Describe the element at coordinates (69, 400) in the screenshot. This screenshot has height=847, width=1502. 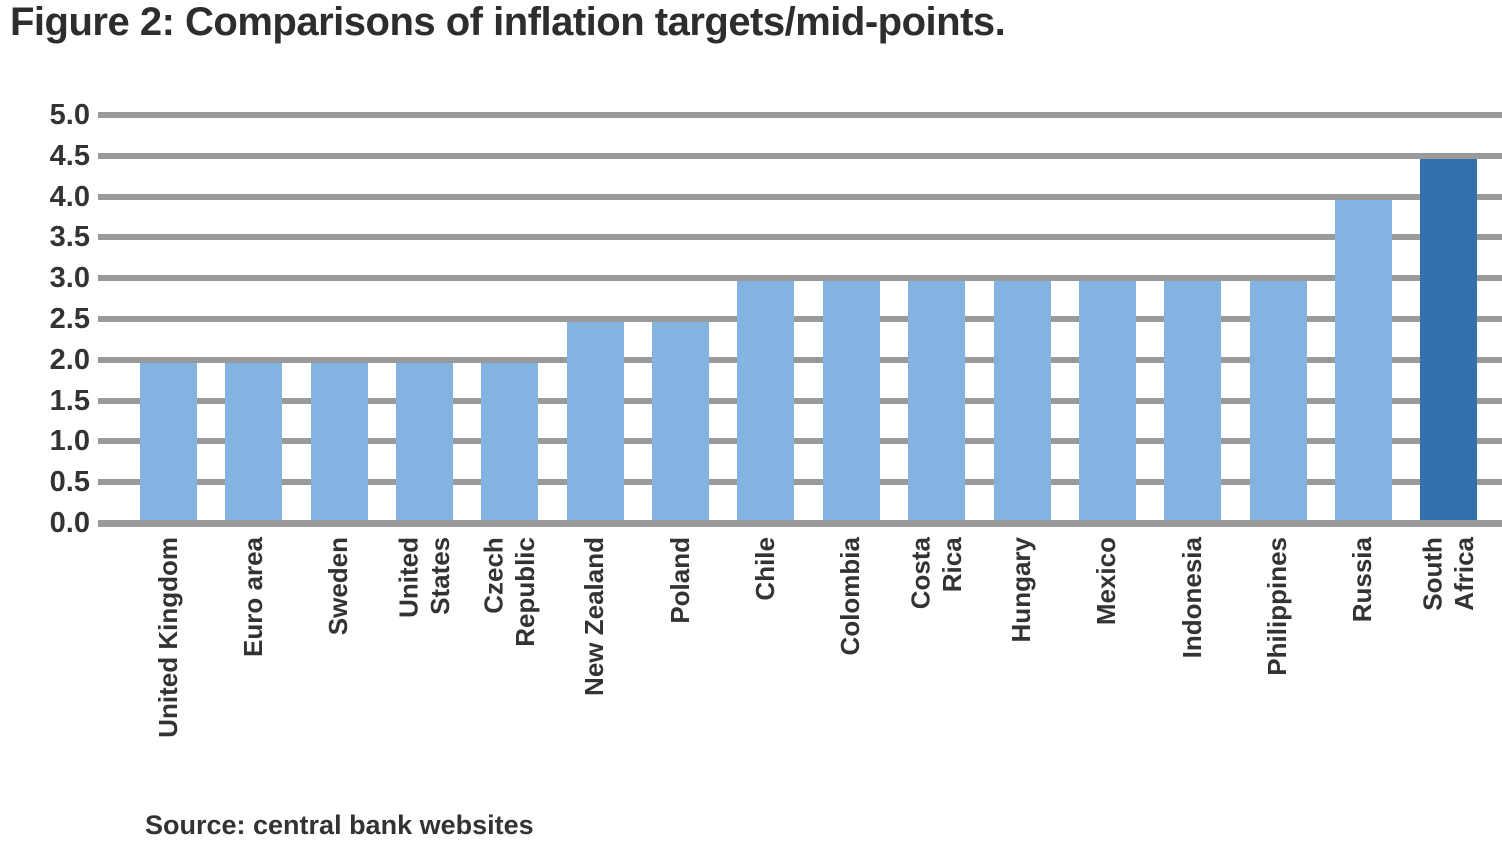
I see `y-axis-tick-label: 1.5` at that location.